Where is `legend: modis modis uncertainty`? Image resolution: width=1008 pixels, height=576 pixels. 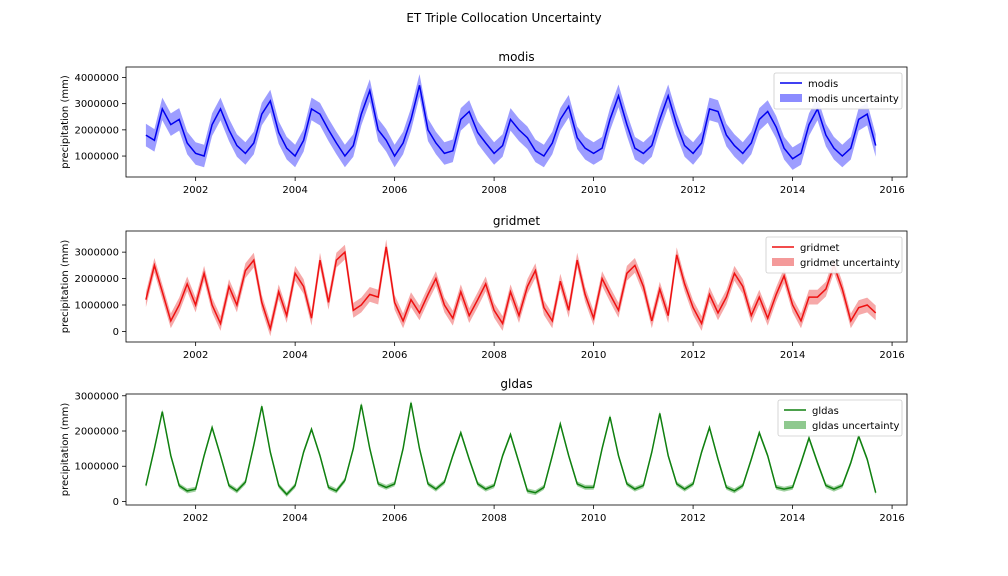
legend: modis modis uncertainty is located at coordinates (838, 91).